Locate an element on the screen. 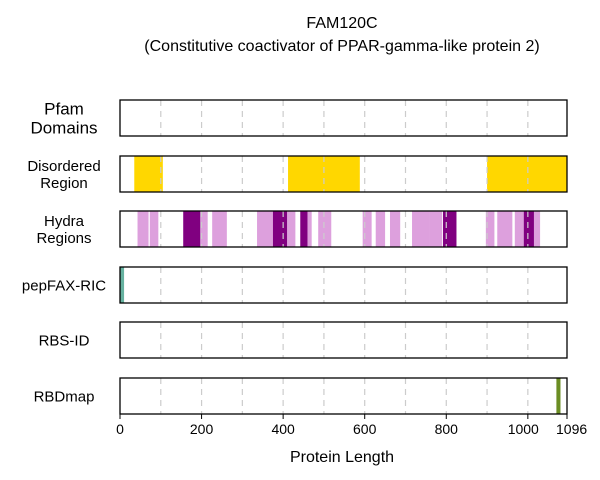 This screenshot has height=480, width=600. x-tick-label-6: 1096 is located at coordinates (571, 429).